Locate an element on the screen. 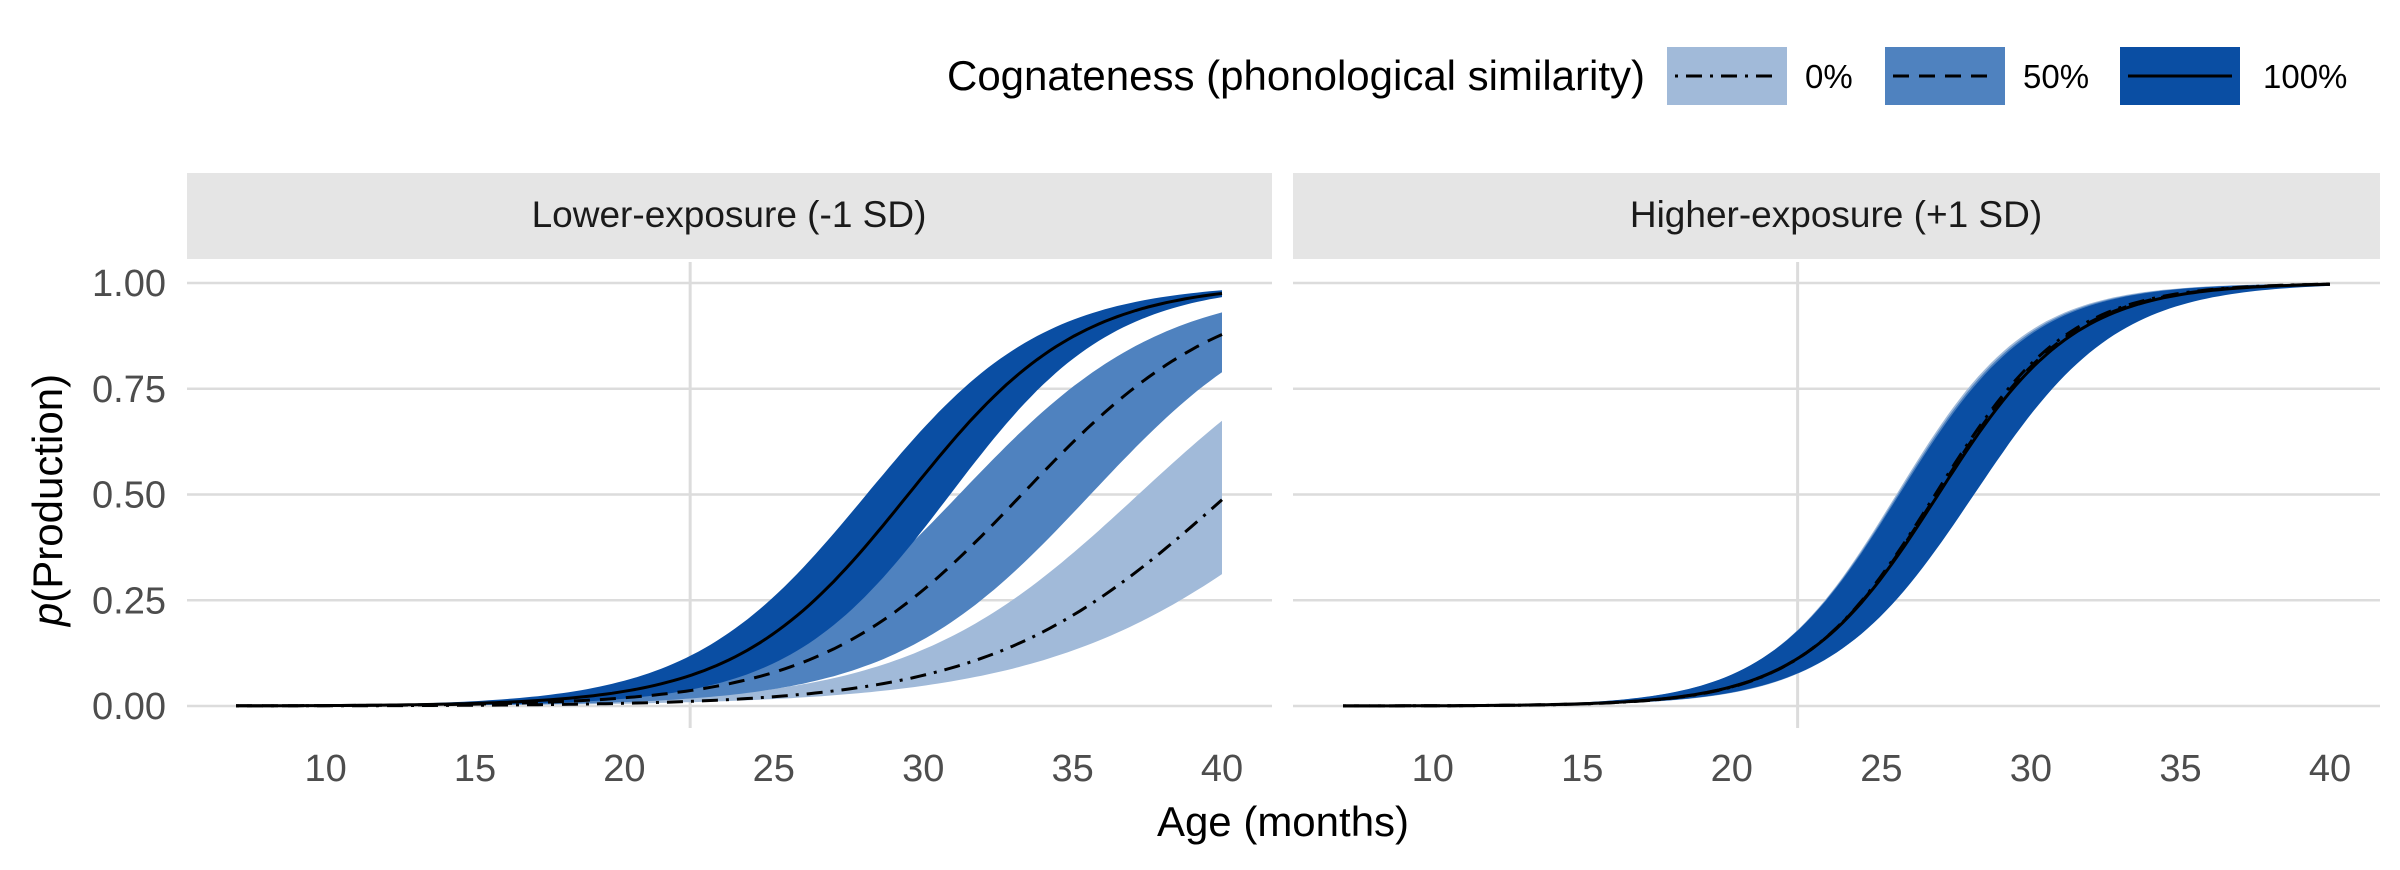  y-tick-label: 1.00 is located at coordinates (129, 284).